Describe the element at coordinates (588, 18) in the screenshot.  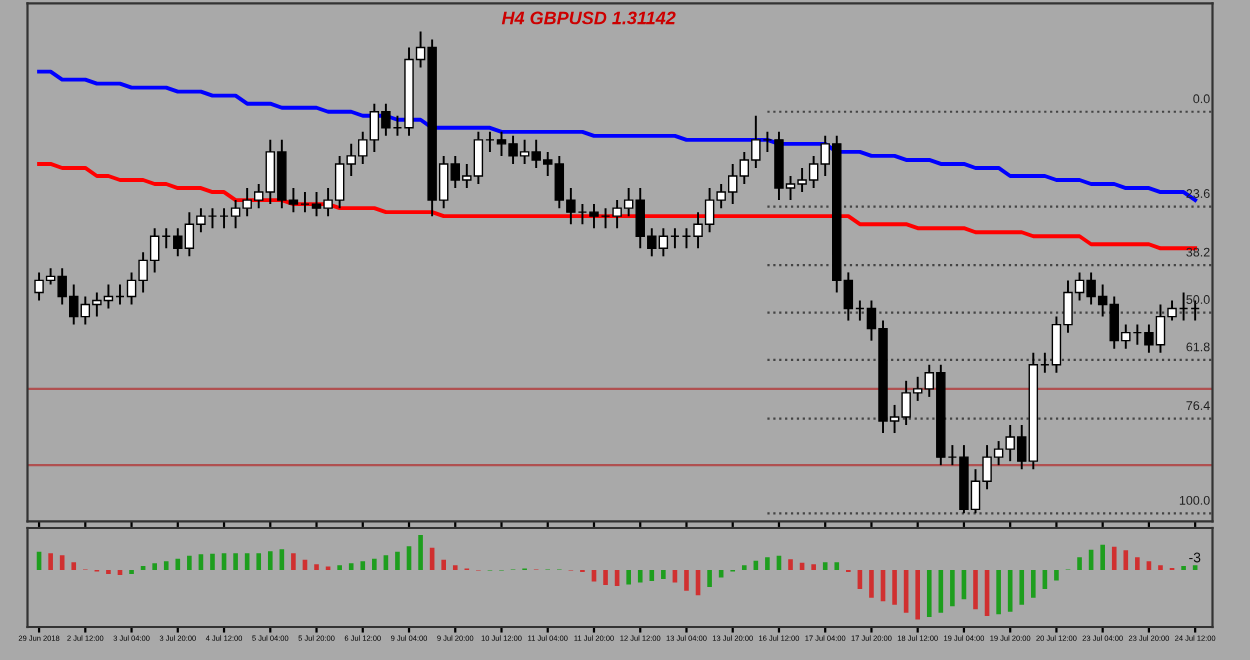
I see `chart-title: H4 GBPUSD 1.31142` at that location.